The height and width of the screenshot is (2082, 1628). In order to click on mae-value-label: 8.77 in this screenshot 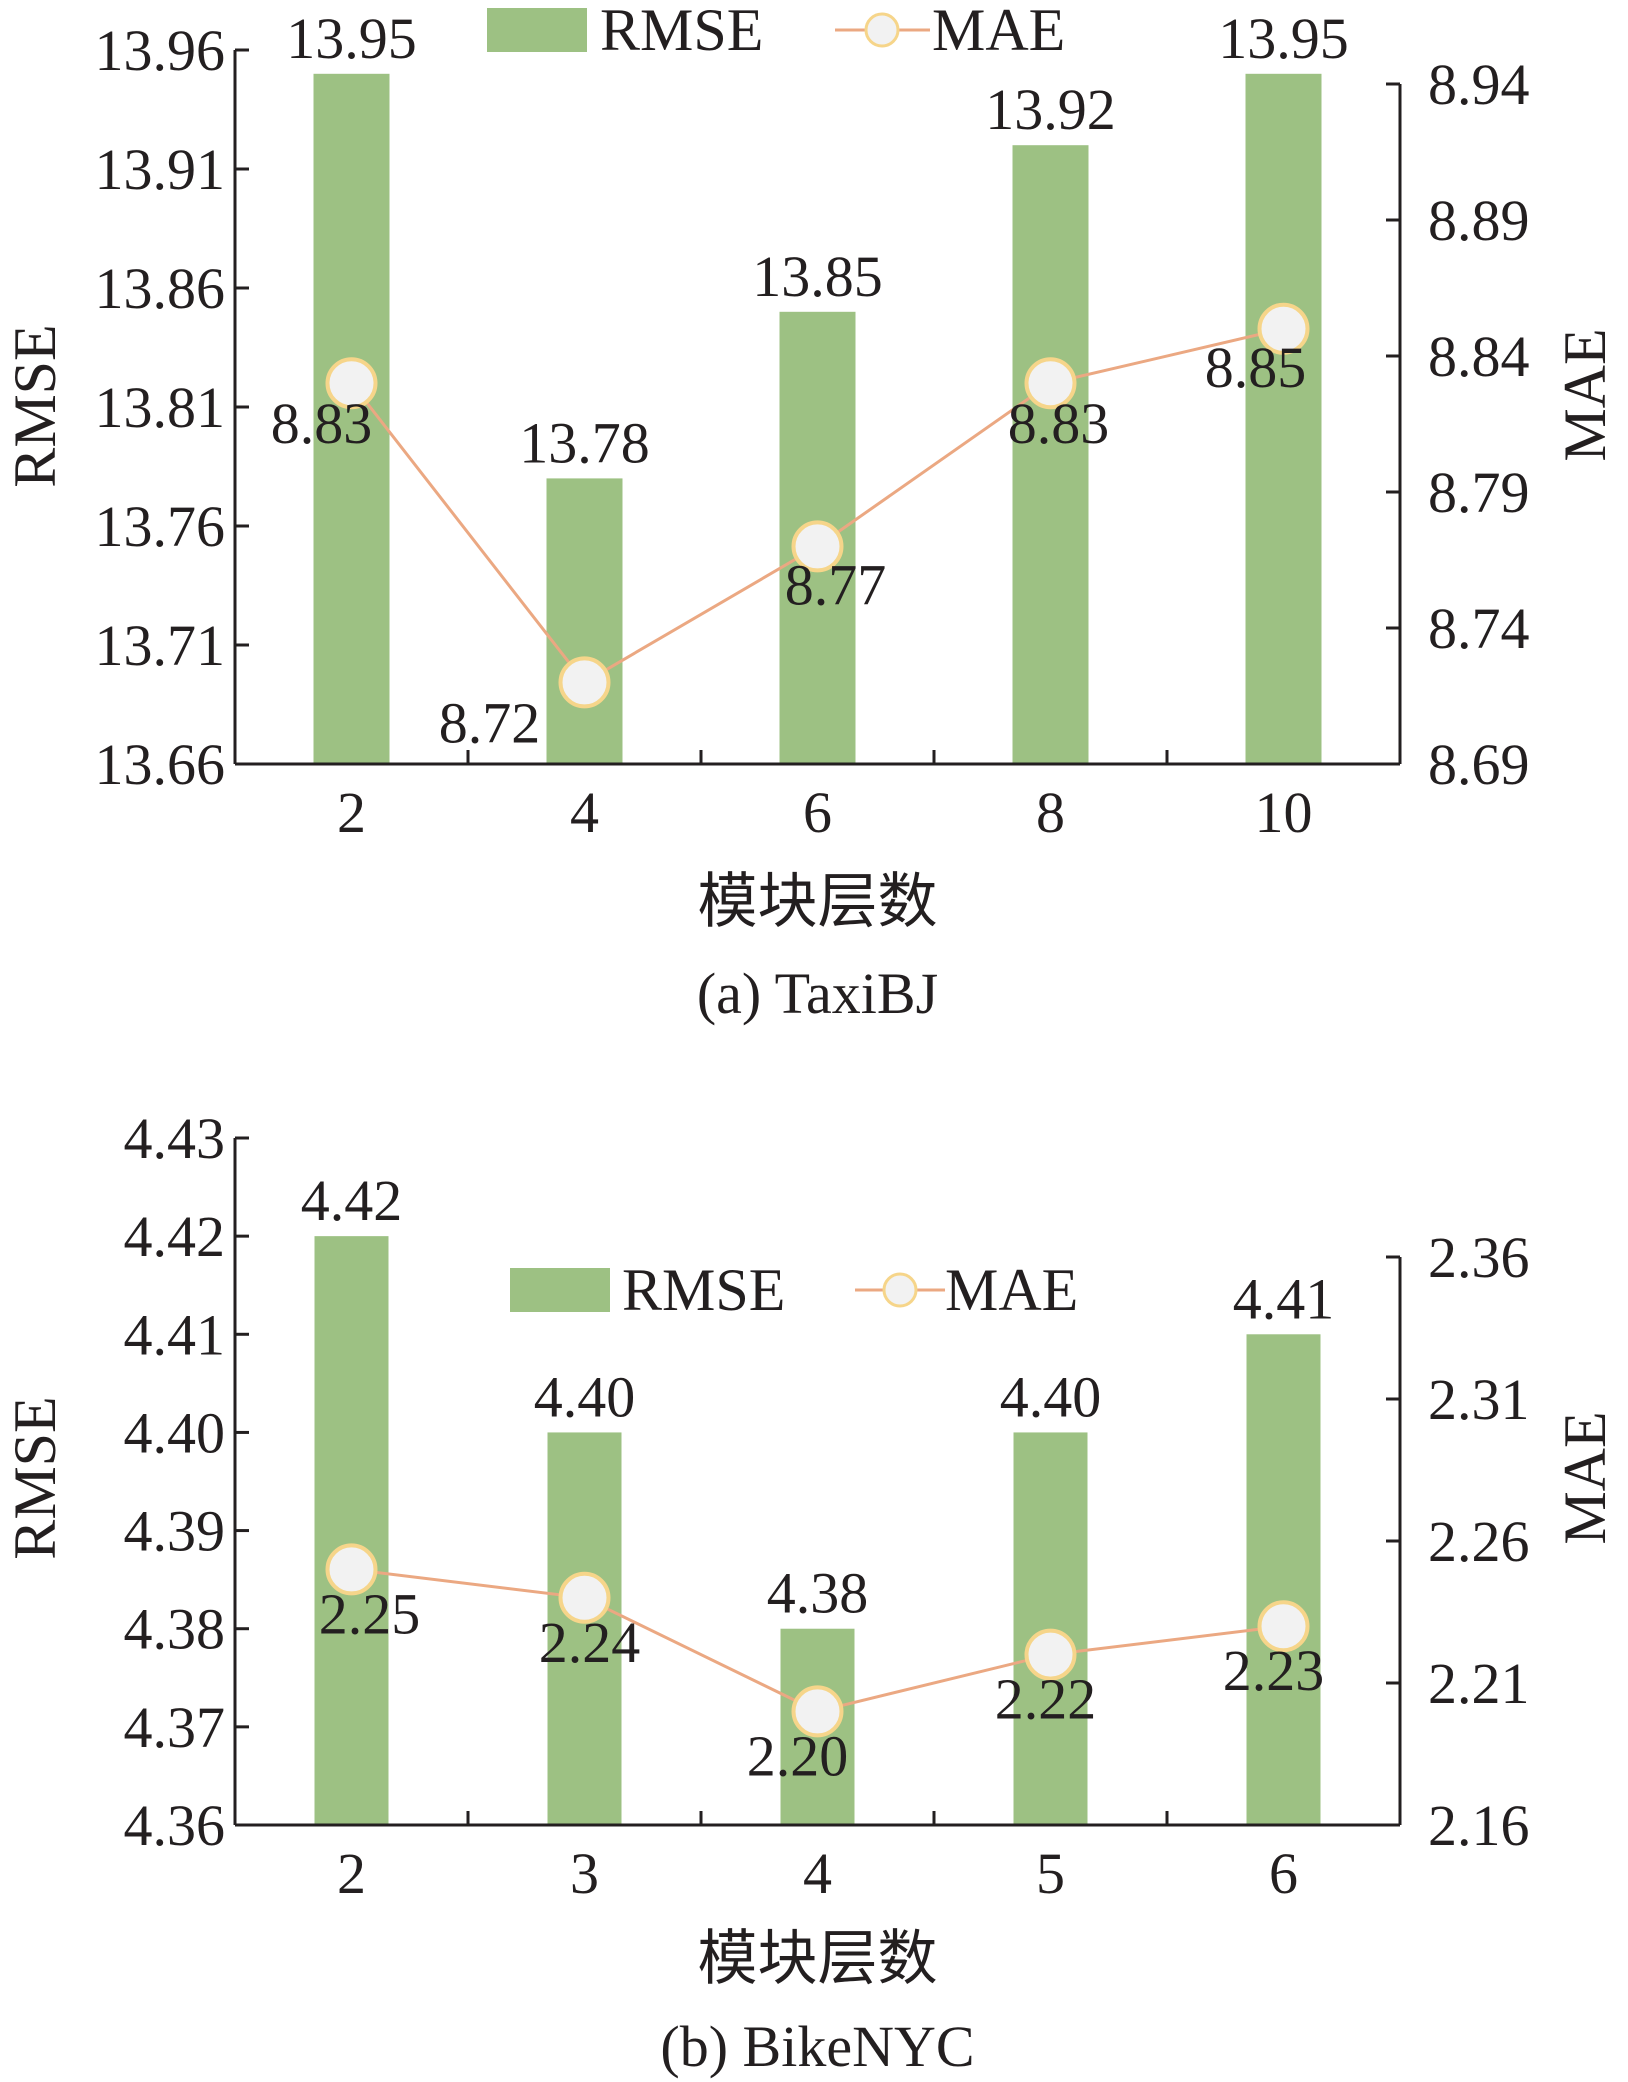, I will do `click(836, 584)`.